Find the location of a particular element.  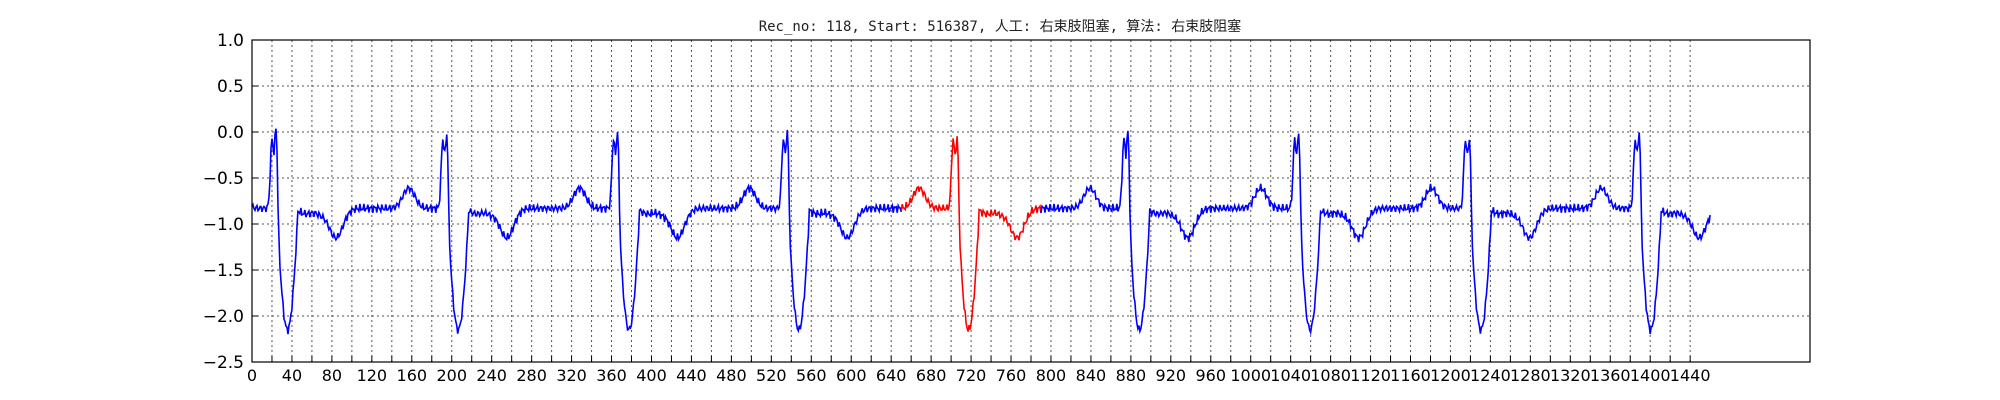

x-tick-label: 1200 is located at coordinates (1450, 375).